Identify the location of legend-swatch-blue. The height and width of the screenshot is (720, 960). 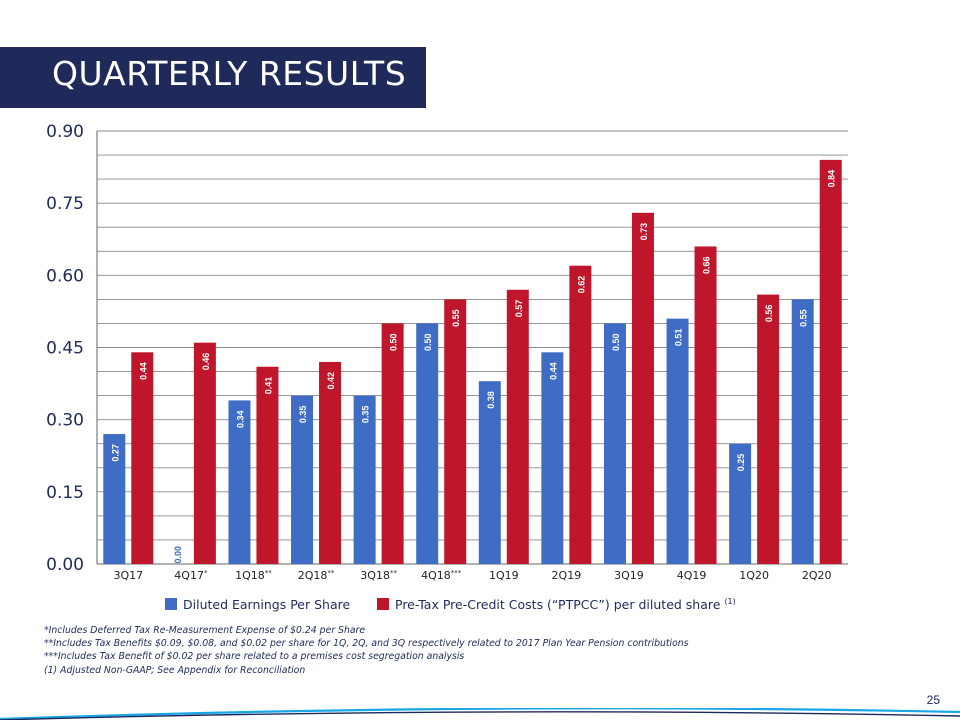
(171, 604).